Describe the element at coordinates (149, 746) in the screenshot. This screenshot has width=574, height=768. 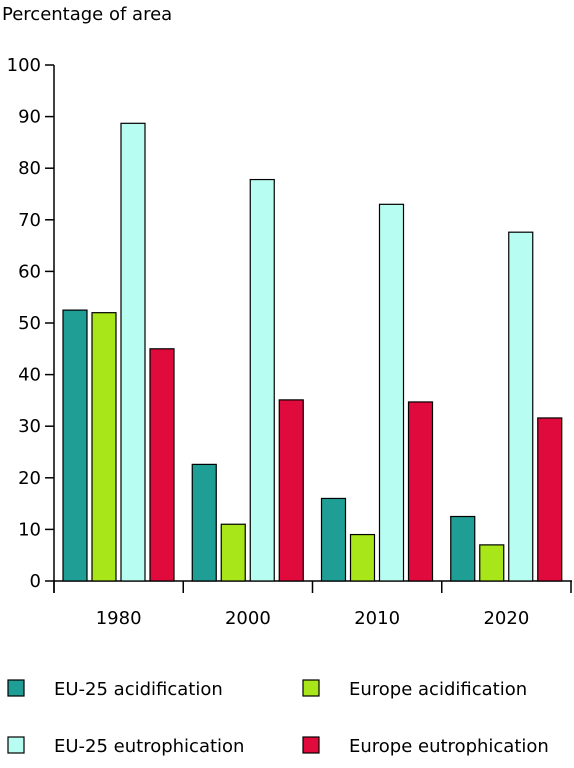
I see `legend-label: EU-25 eutrophication` at that location.